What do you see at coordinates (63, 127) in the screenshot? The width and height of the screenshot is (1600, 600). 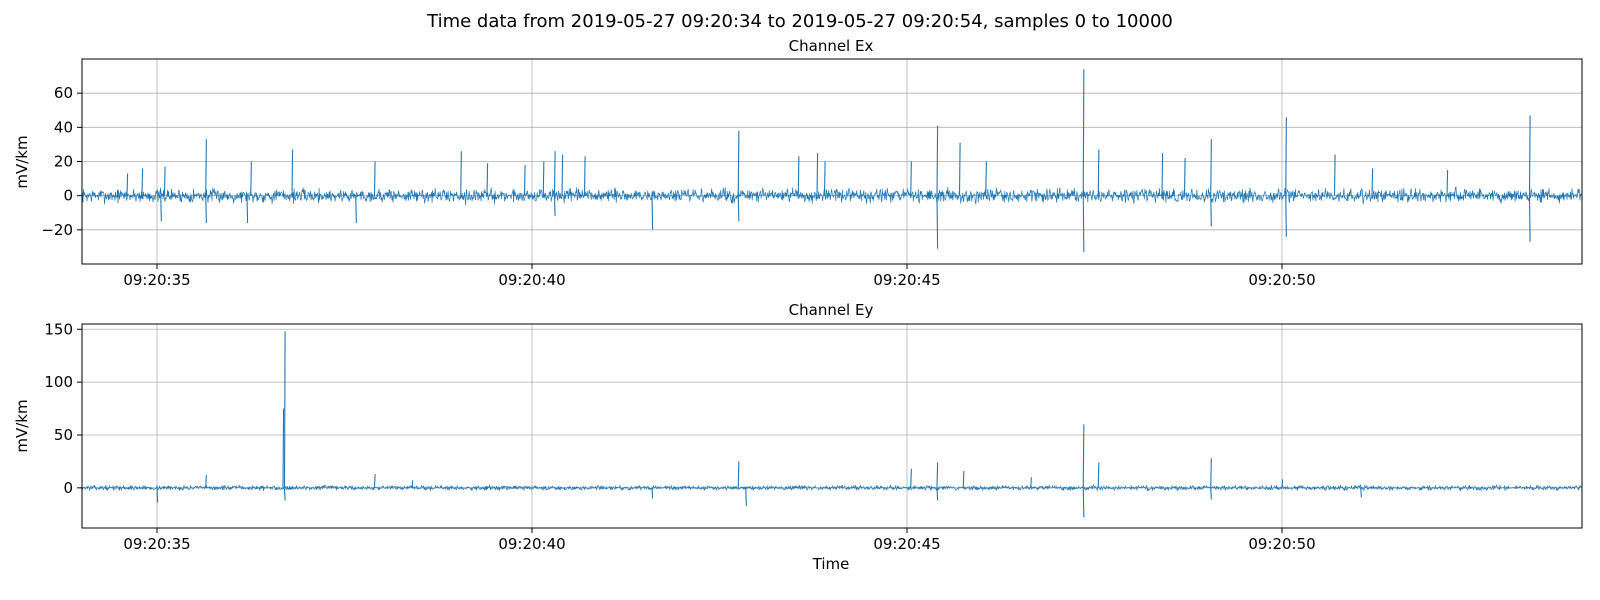 I see `y-tick-label: 40` at bounding box center [63, 127].